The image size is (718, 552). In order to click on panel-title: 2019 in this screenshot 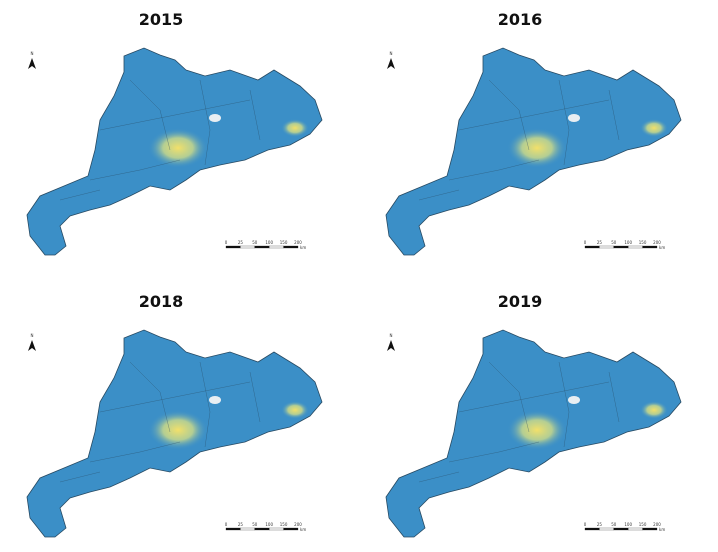, I will do `click(520, 301)`.